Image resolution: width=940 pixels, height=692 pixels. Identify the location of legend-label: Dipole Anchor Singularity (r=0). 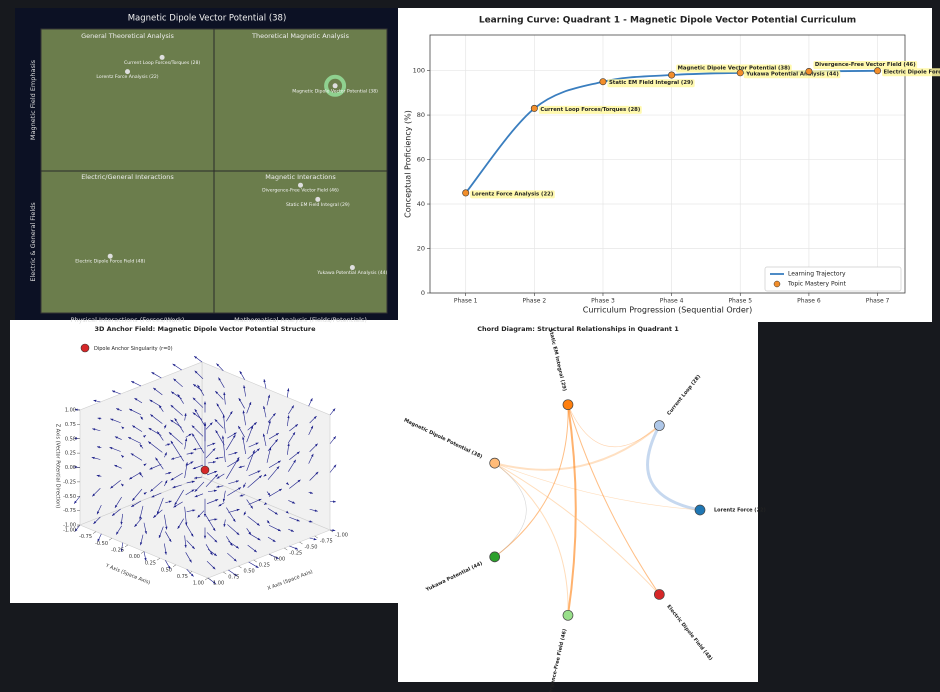
(133, 349).